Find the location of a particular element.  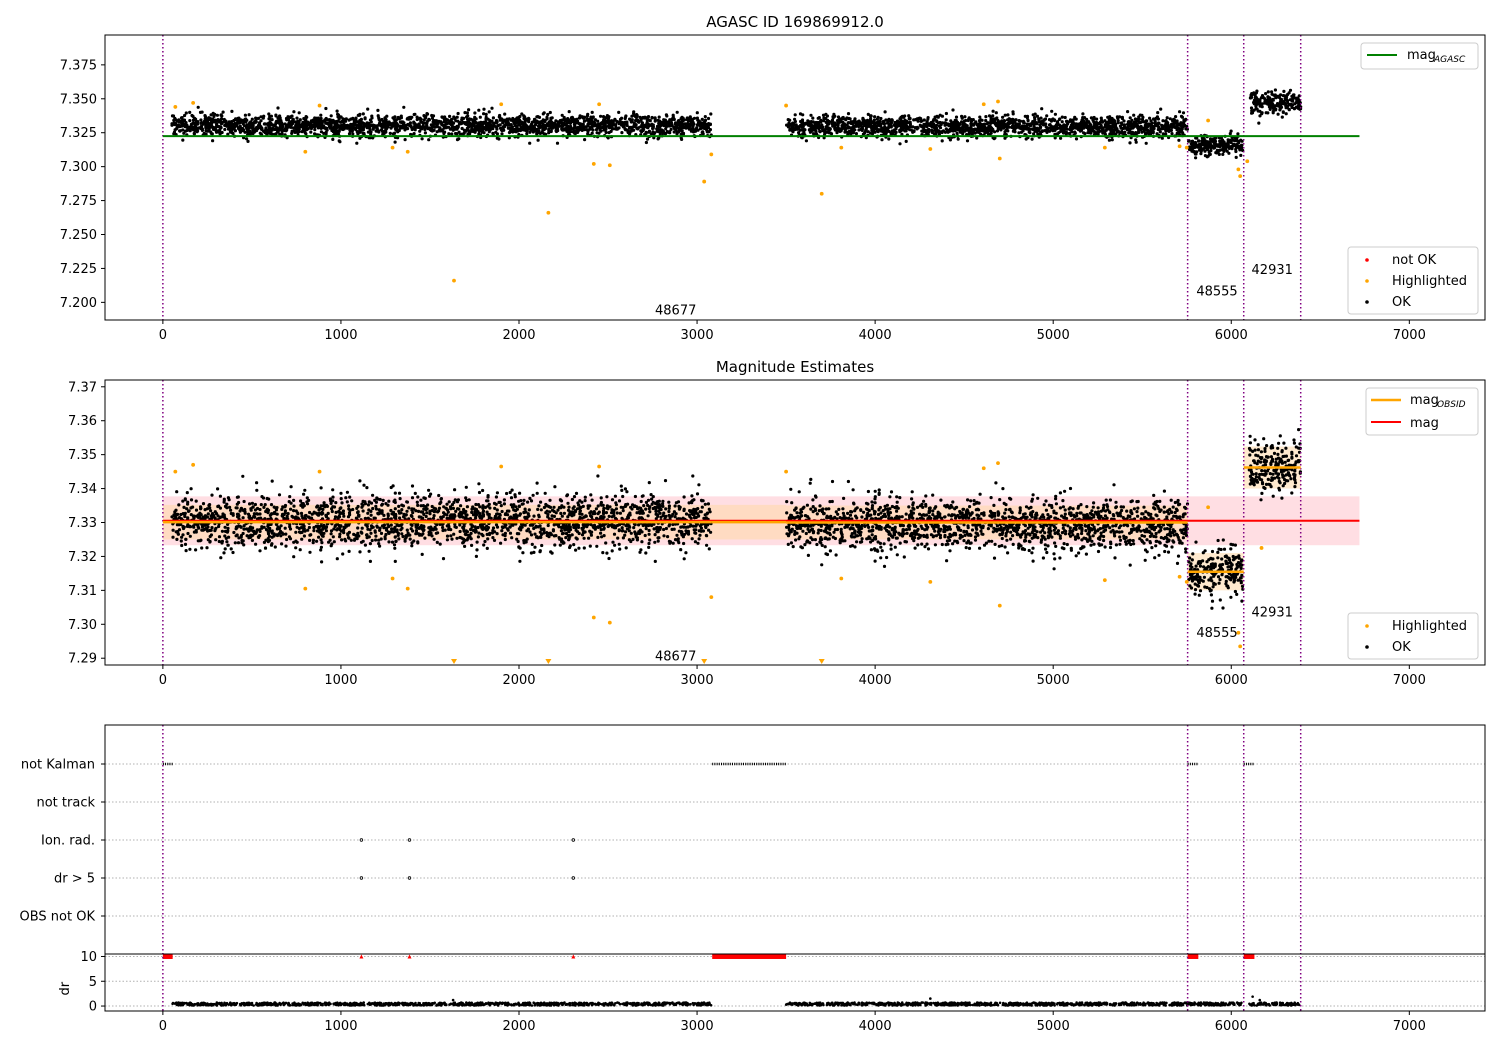

p0-xtick-label-2: 2000 is located at coordinates (518, 335).